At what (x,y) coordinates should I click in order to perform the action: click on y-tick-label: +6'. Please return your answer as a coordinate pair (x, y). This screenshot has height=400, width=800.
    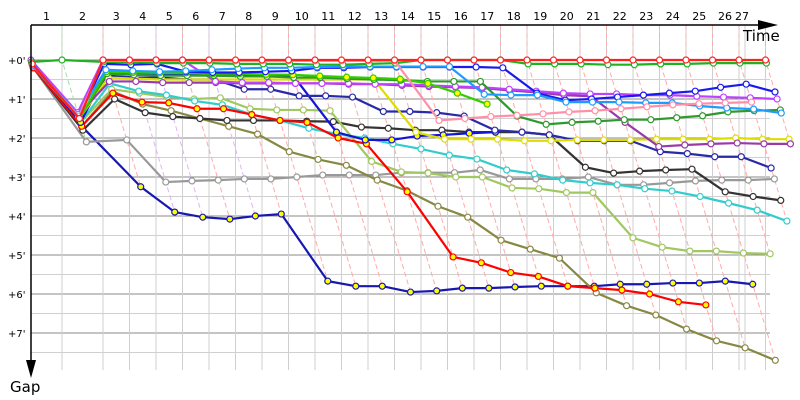
    Looking at the image, I should click on (17, 295).